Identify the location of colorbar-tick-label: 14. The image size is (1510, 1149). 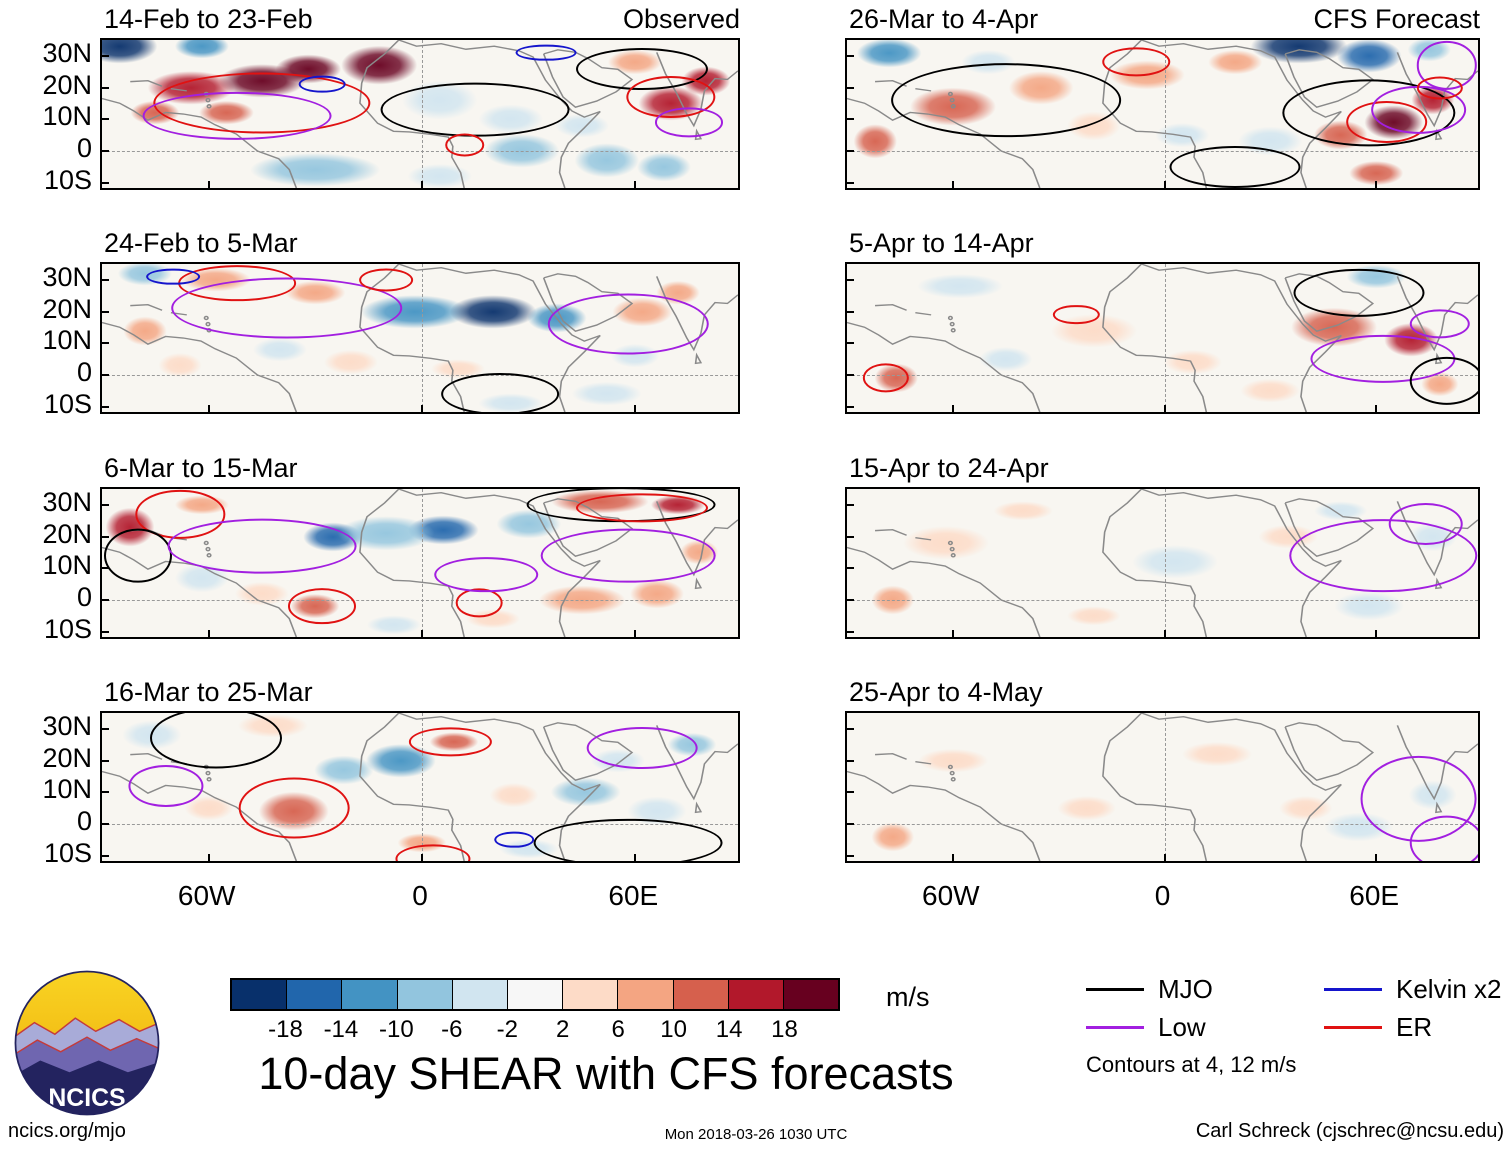
(729, 1029).